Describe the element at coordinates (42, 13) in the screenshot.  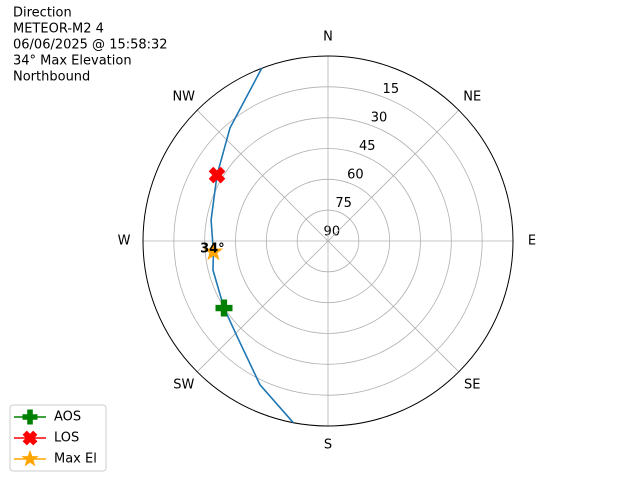
I see `title-line: Direction` at that location.